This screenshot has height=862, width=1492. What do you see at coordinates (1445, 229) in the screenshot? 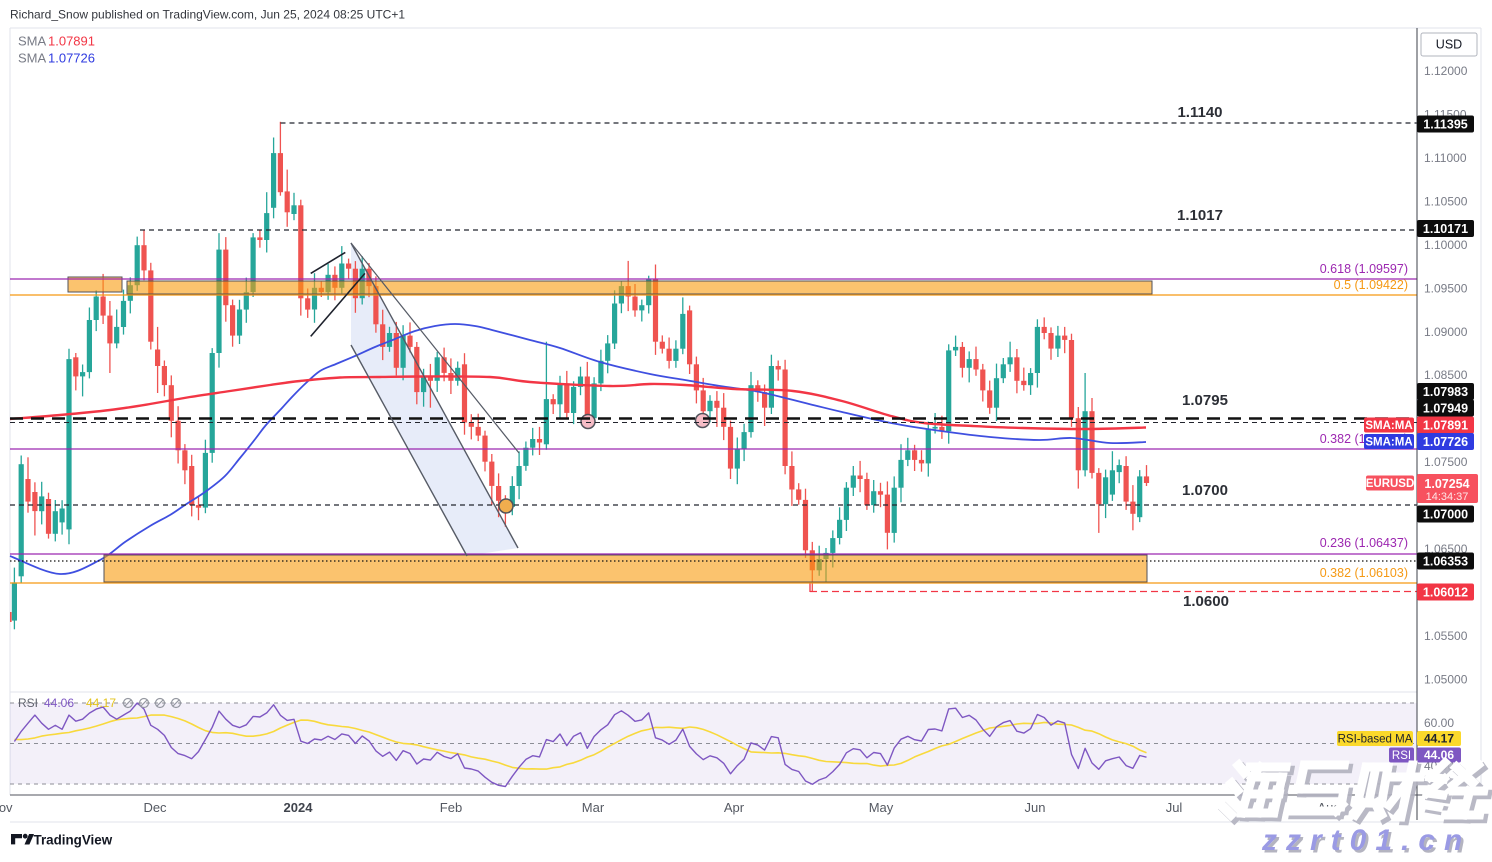
I see `svg-text: 1.10171` at bounding box center [1445, 229].